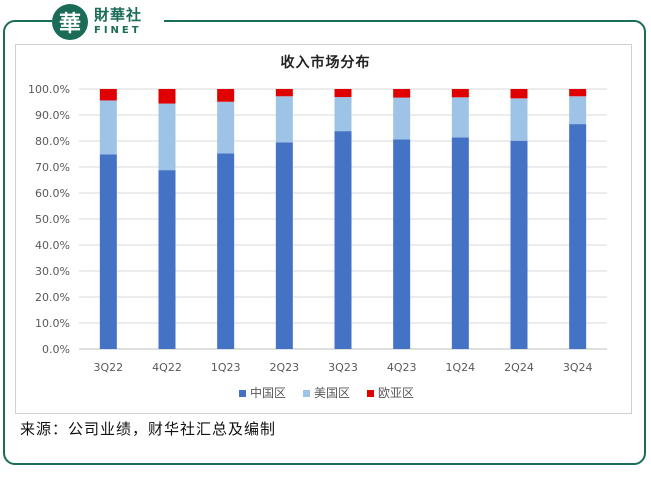 The image size is (651, 489). What do you see at coordinates (52, 271) in the screenshot?
I see `y-tick-label: 30.0%` at bounding box center [52, 271].